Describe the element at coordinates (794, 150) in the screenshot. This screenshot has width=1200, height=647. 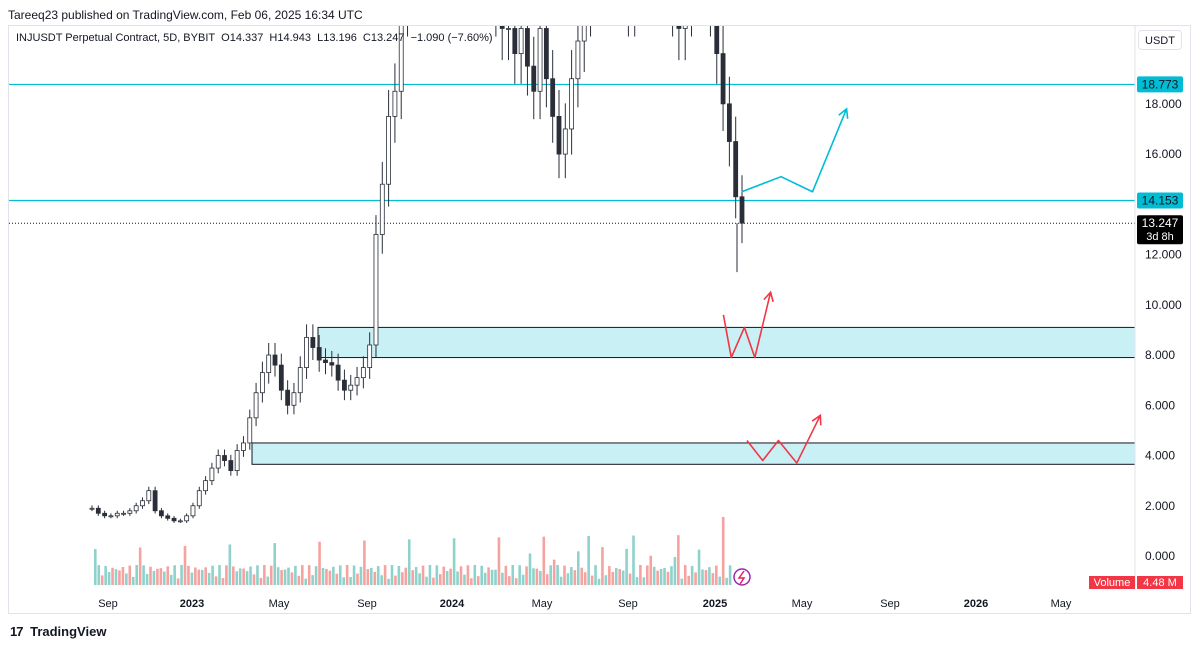
I see `cyan-projection` at that location.